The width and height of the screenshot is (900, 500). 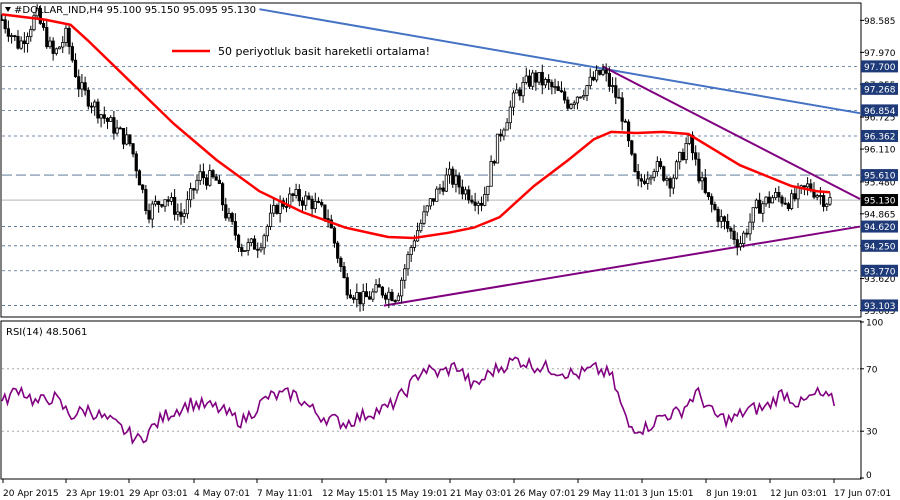 What do you see at coordinates (46, 332) in the screenshot?
I see `rsi-title: RSI(14) 48.5061` at bounding box center [46, 332].